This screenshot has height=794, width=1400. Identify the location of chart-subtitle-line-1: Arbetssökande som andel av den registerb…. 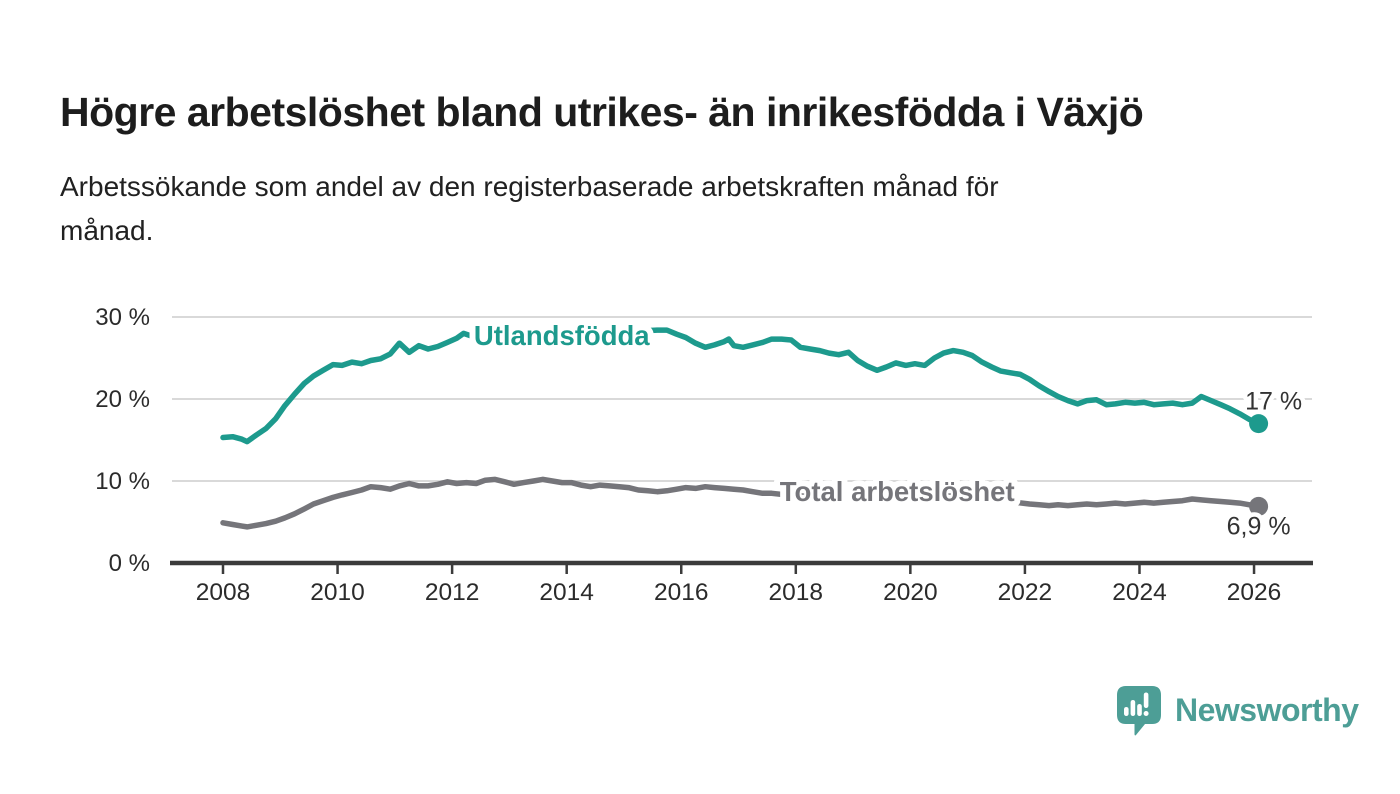
(529, 186).